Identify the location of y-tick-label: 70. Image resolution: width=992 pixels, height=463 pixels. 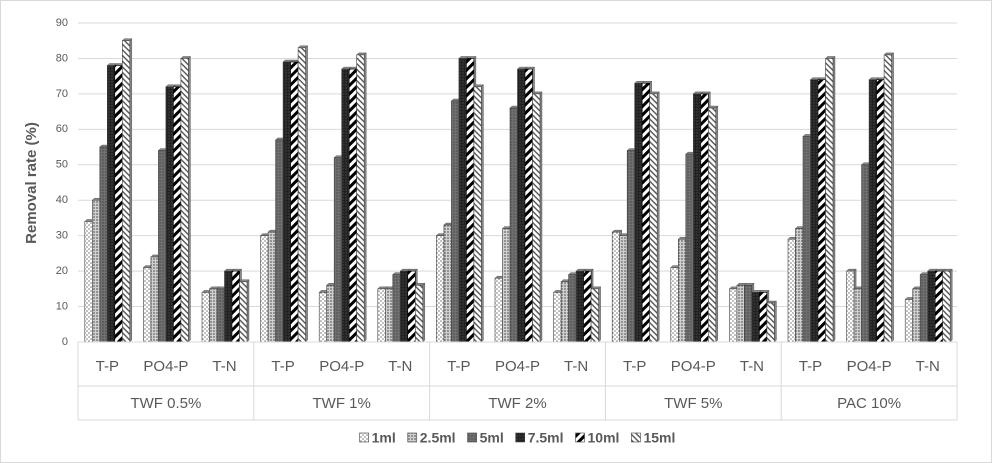
(62, 94).